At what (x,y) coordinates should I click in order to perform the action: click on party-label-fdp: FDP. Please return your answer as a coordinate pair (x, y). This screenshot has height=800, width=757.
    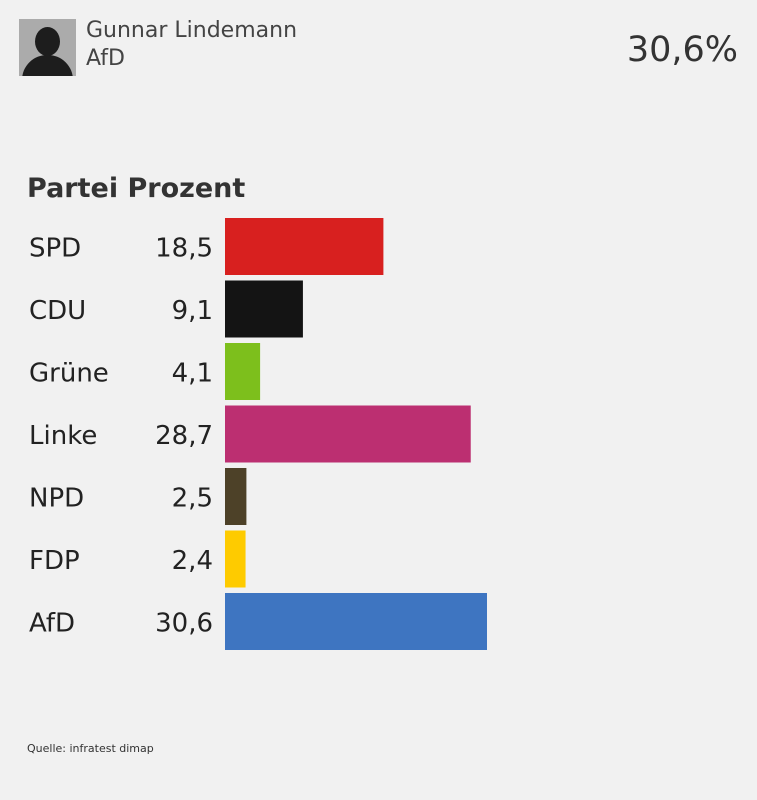
    Looking at the image, I should click on (54, 561).